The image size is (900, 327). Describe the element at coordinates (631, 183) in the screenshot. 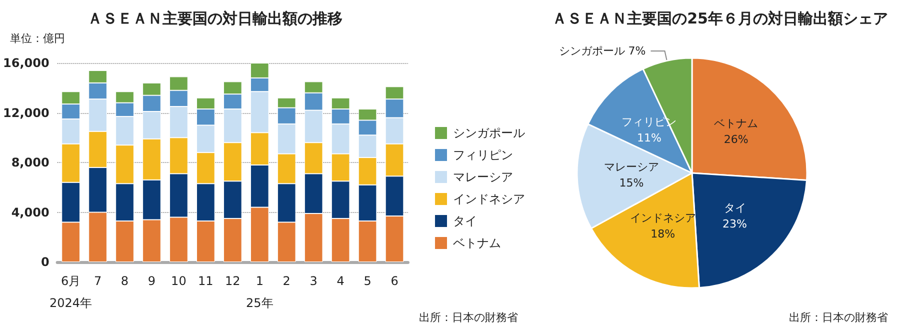

I see `data-label: 15%` at that location.